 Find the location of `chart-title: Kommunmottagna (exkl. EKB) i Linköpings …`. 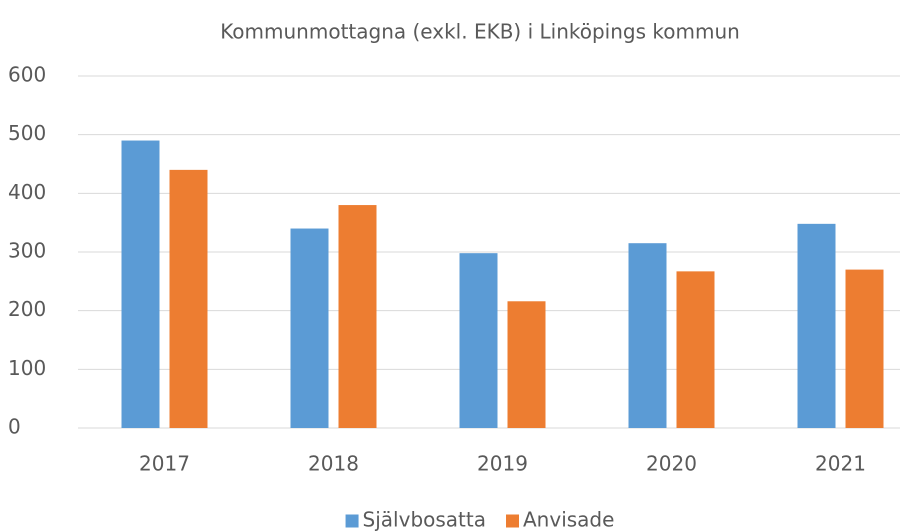

chart-title: Kommunmottagna (exkl. EKB) i Linköpings … is located at coordinates (480, 32).